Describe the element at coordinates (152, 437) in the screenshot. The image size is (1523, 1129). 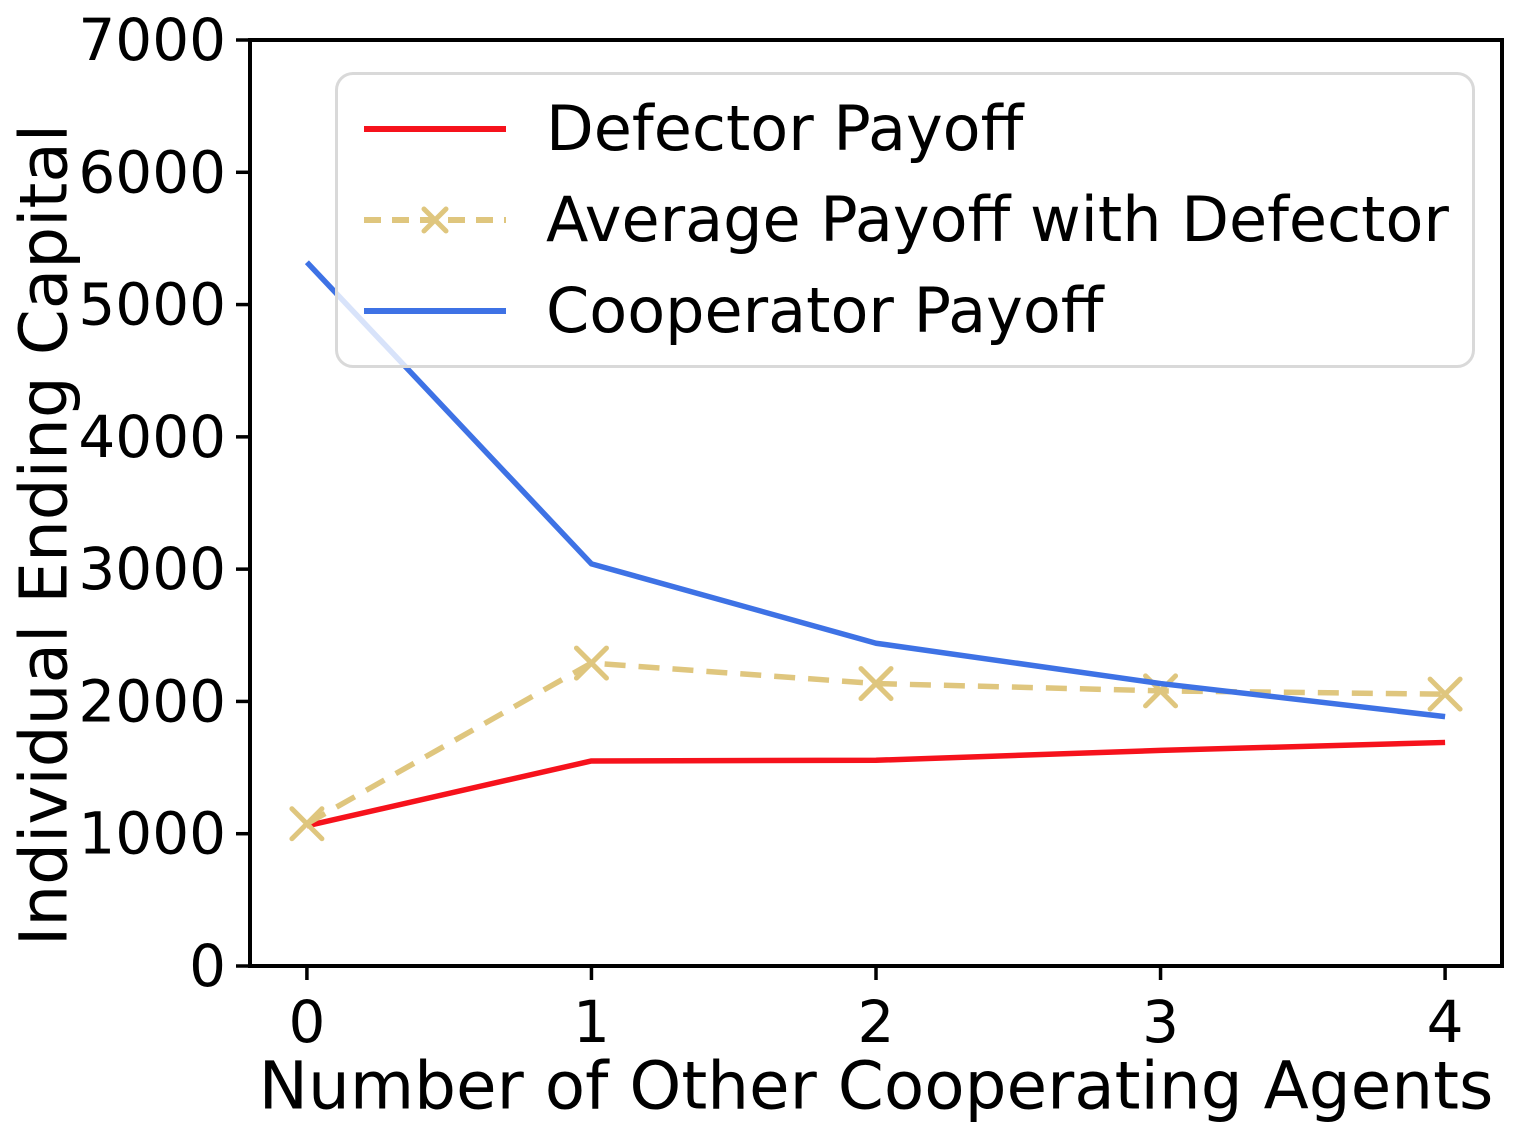
I see `y-tick-label: 4000` at that location.